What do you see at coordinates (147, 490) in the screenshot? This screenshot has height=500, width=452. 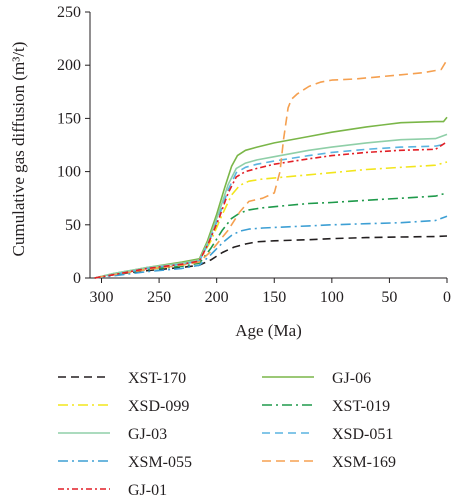 I see `legend-label-gj-01: GJ-01` at bounding box center [147, 490].